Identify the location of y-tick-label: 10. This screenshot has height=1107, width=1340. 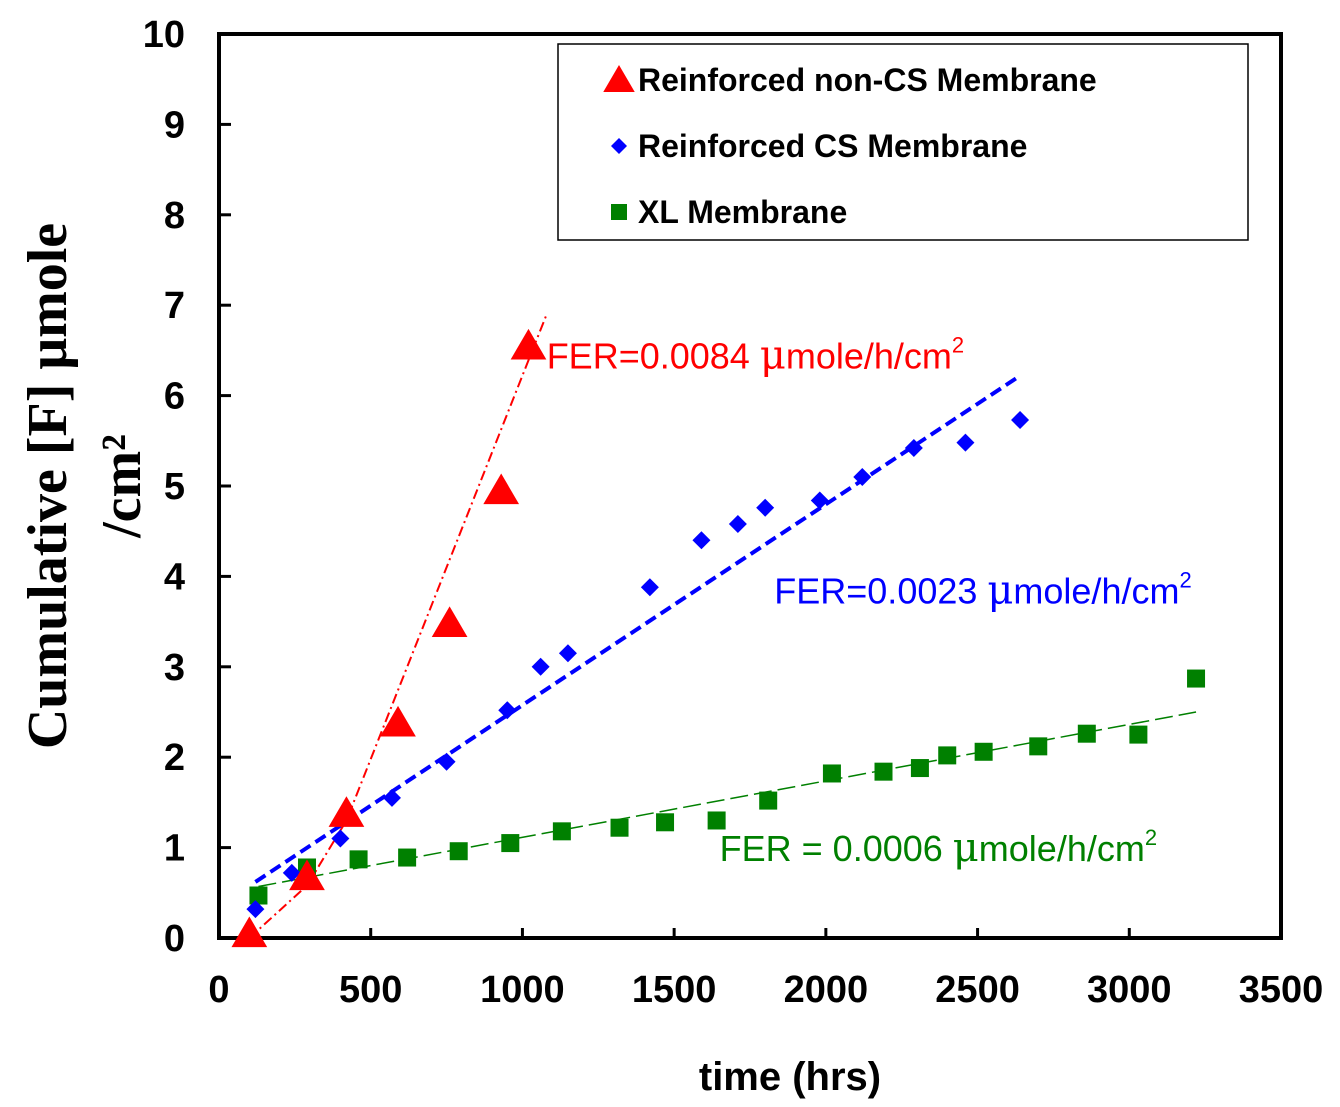
(164, 35).